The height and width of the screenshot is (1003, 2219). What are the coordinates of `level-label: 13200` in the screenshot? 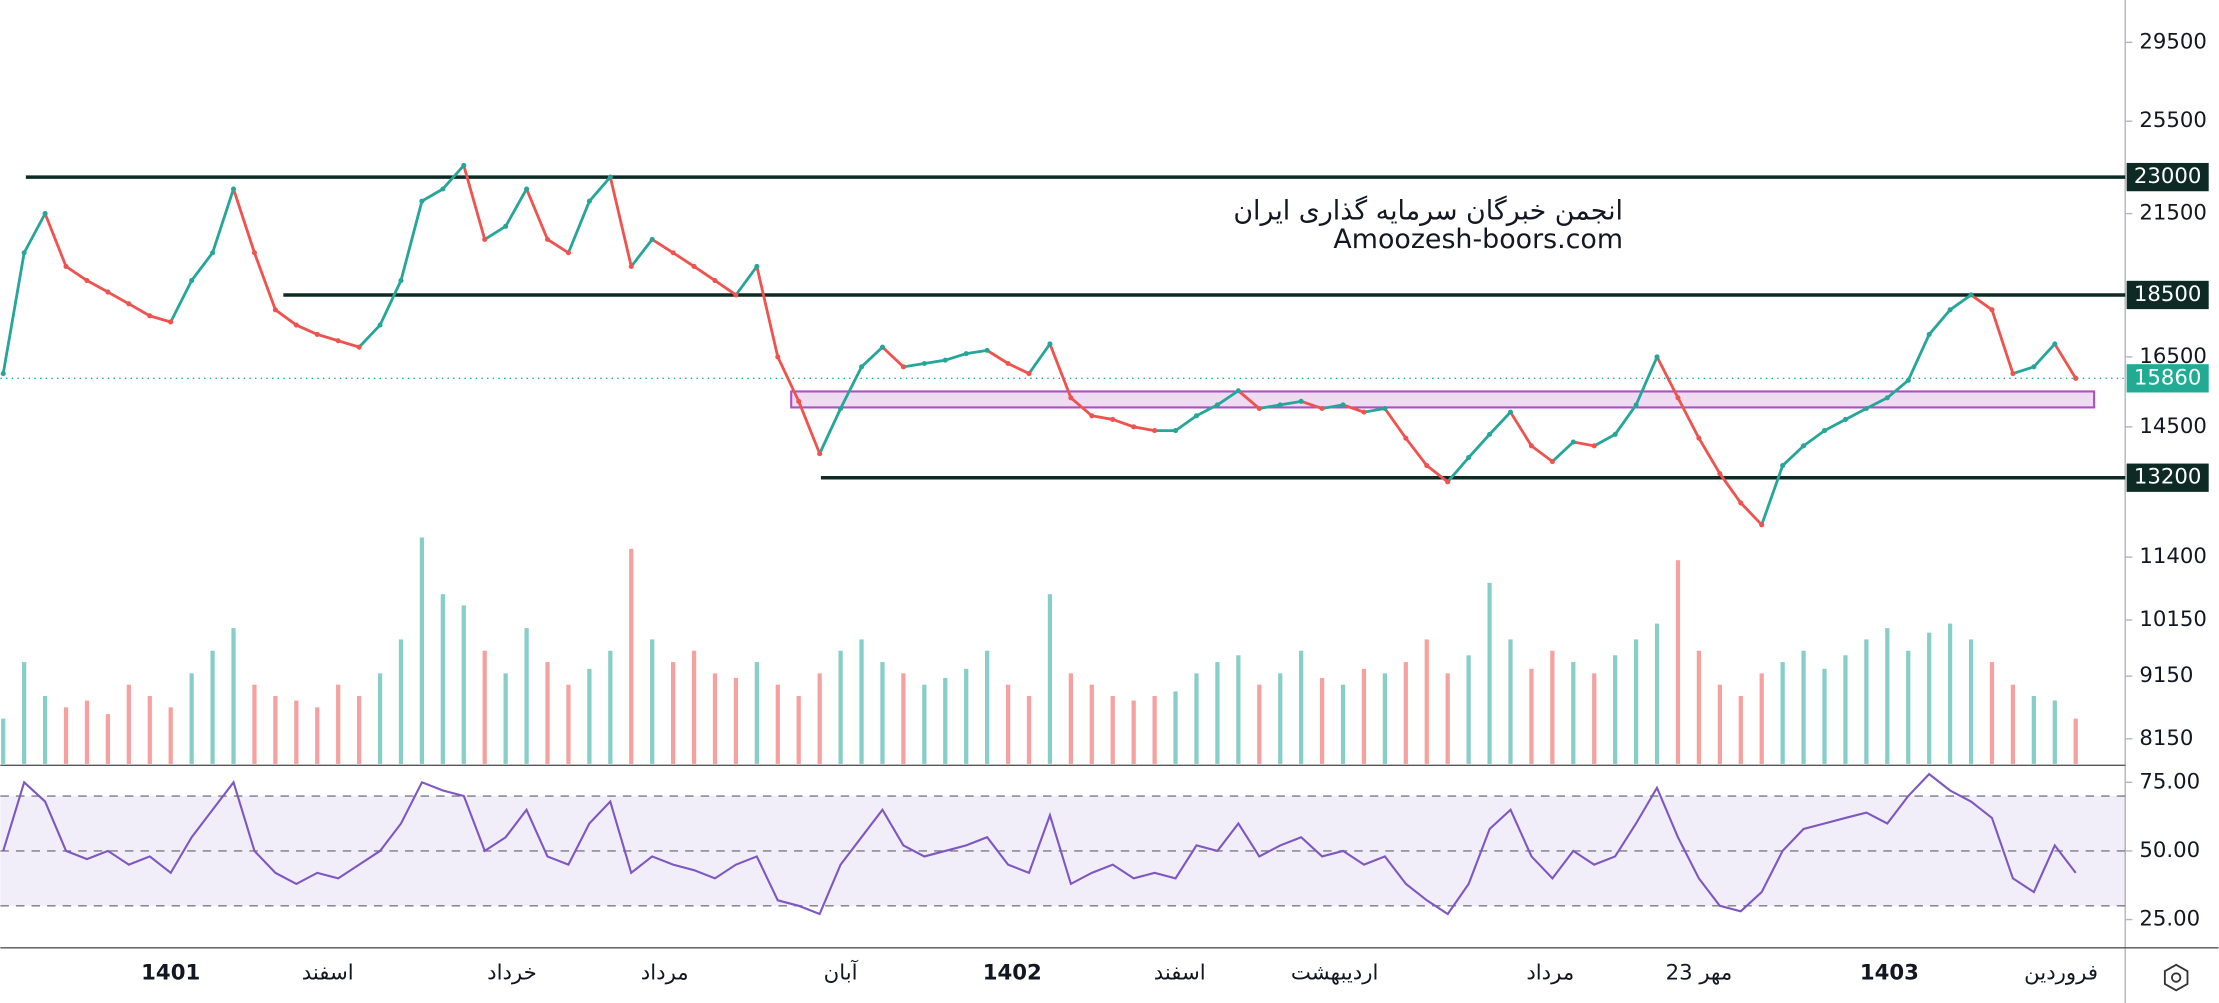 It's located at (2168, 477).